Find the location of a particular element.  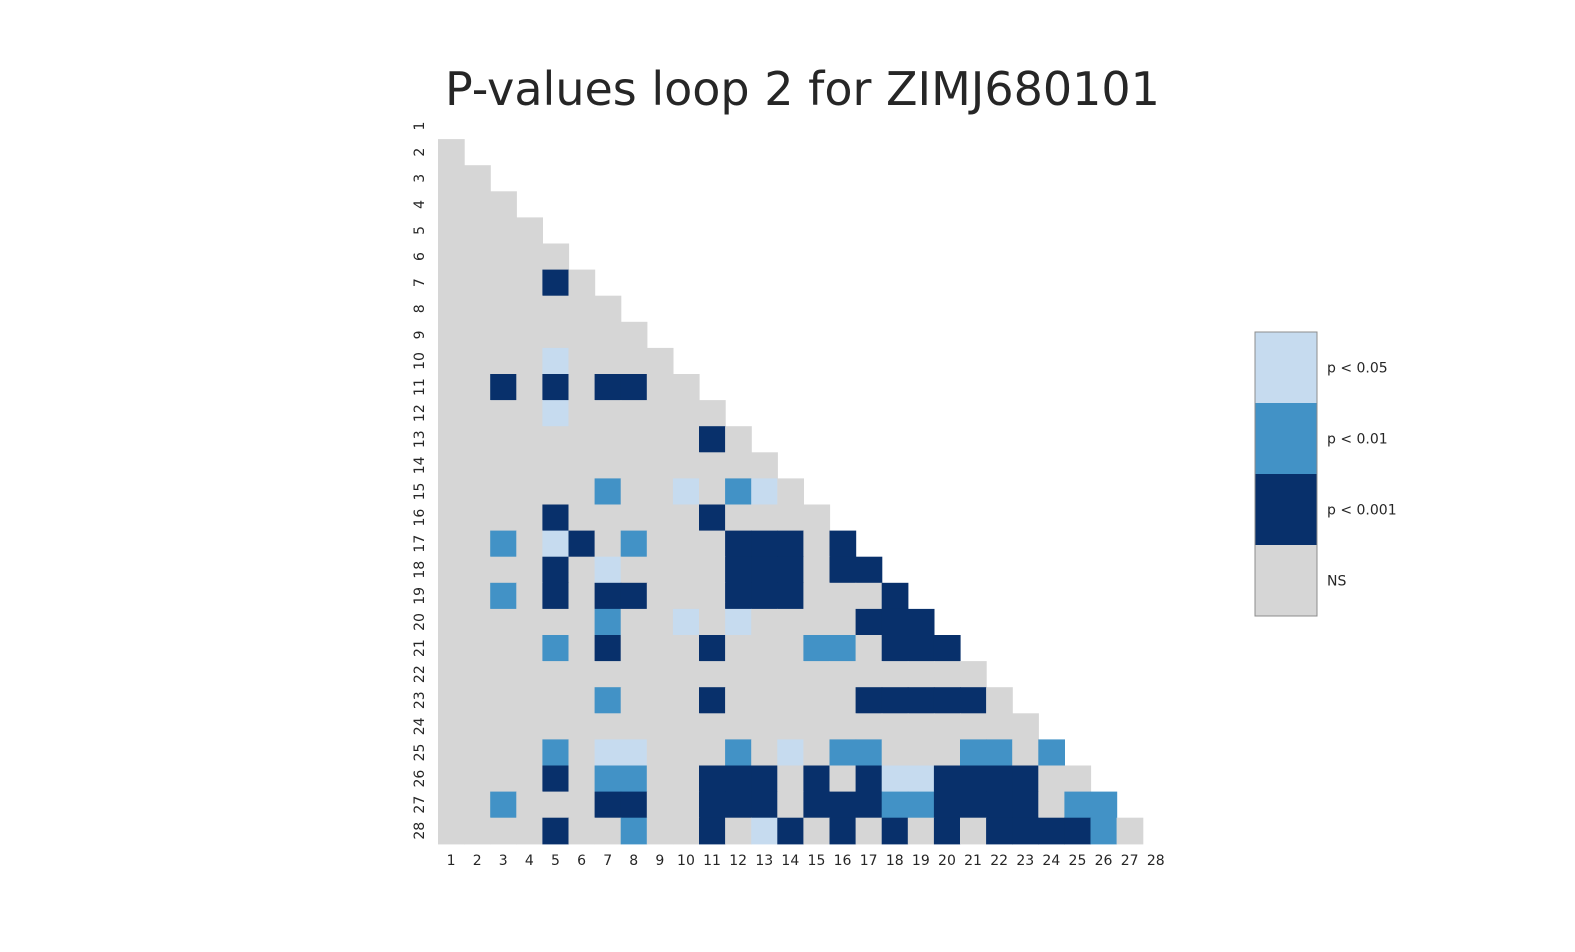

heatmap-cell-r21-c1 is located at coordinates (451, 648).